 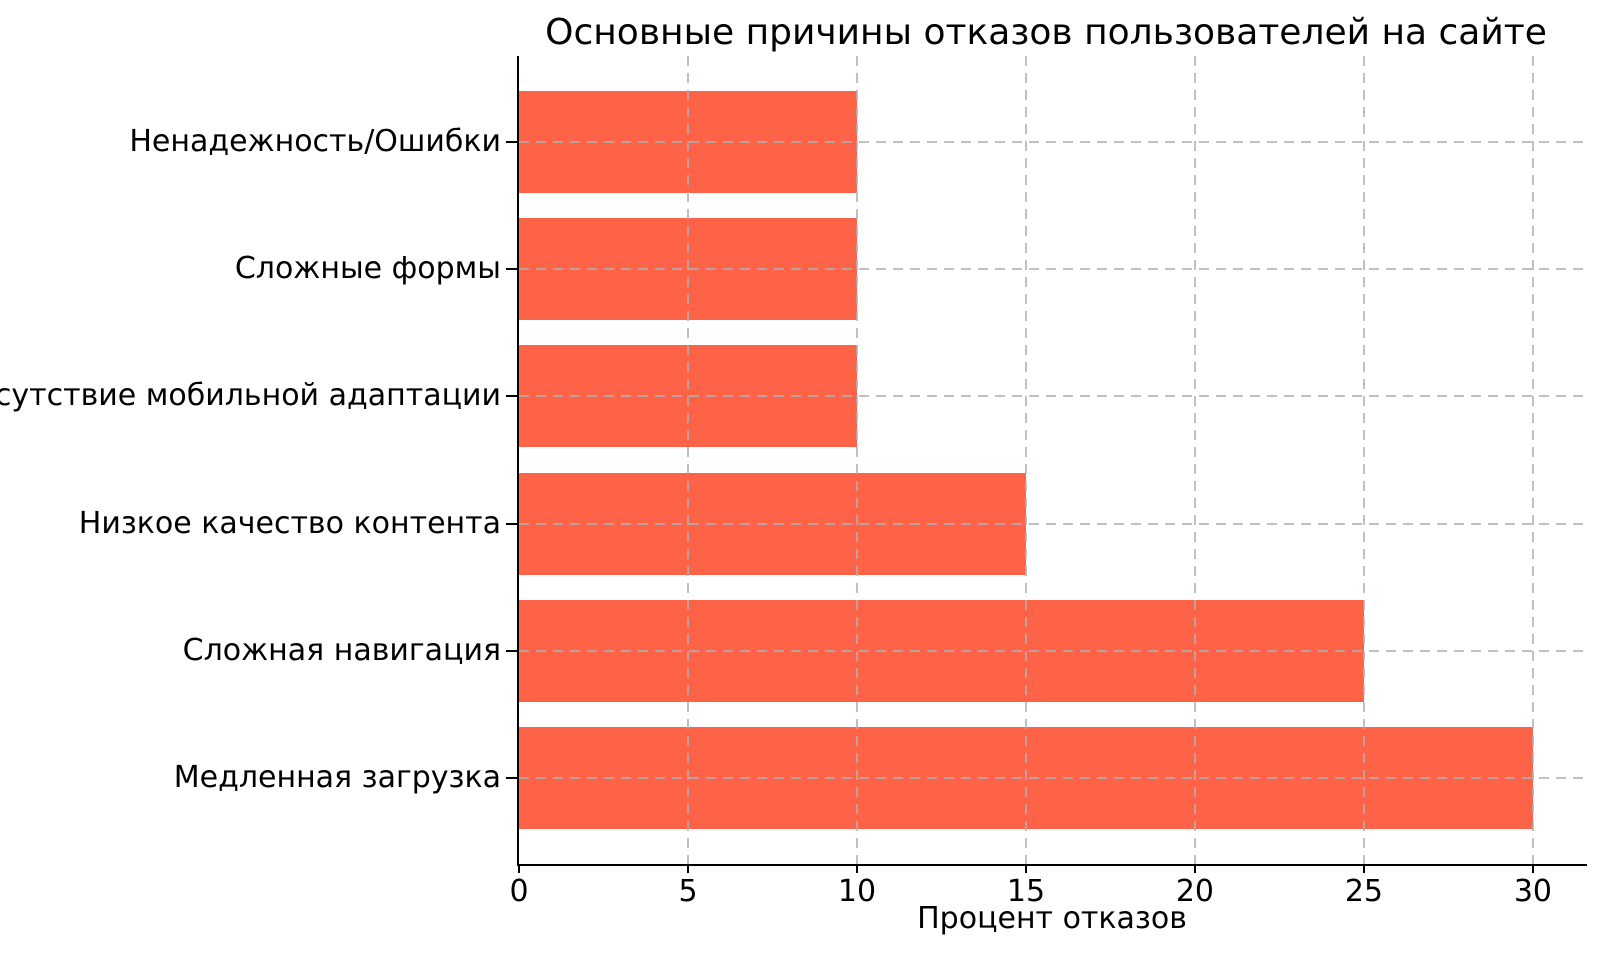 I want to click on x-tick-label: 15, so click(x=1026, y=891).